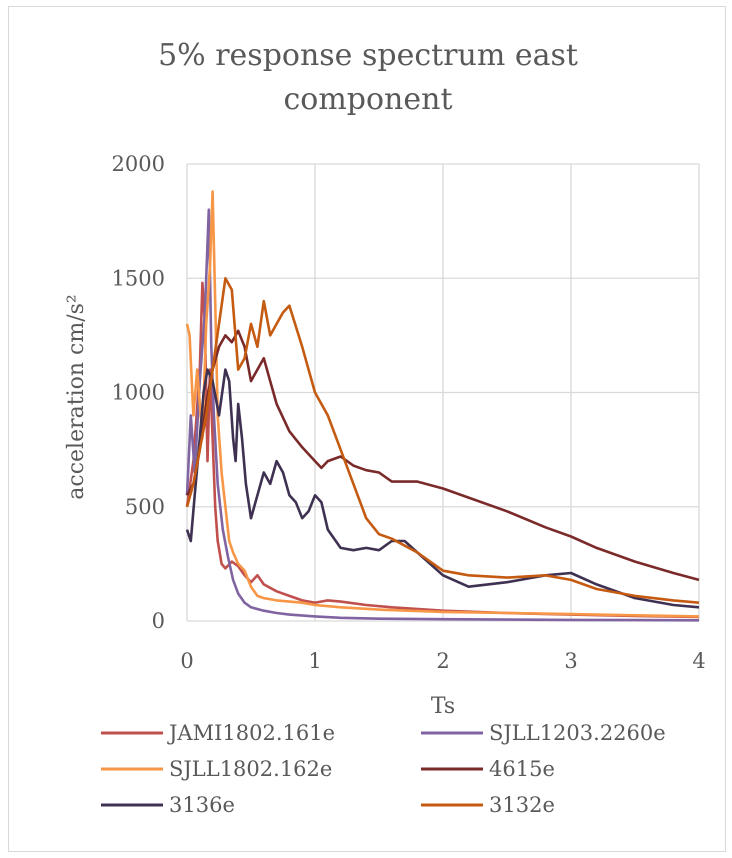 Image resolution: width=732 pixels, height=858 pixels. What do you see at coordinates (522, 769) in the screenshot?
I see `legend-label-3: 4615e` at bounding box center [522, 769].